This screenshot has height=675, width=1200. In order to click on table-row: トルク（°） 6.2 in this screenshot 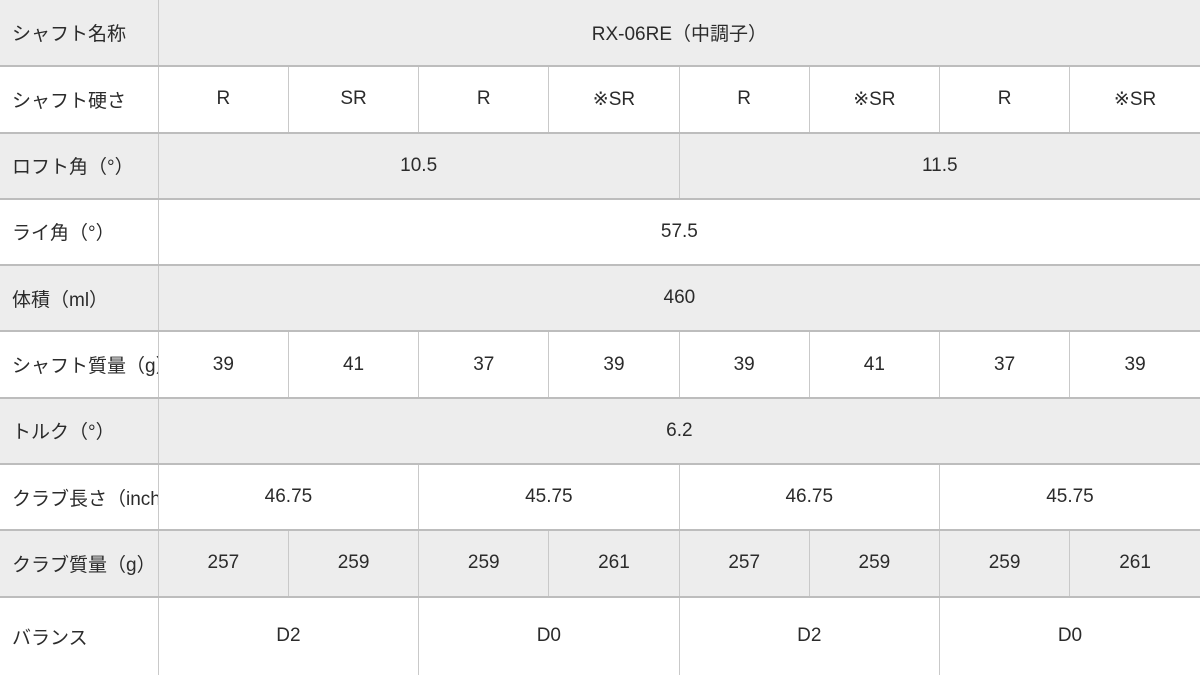, I will do `click(600, 431)`.